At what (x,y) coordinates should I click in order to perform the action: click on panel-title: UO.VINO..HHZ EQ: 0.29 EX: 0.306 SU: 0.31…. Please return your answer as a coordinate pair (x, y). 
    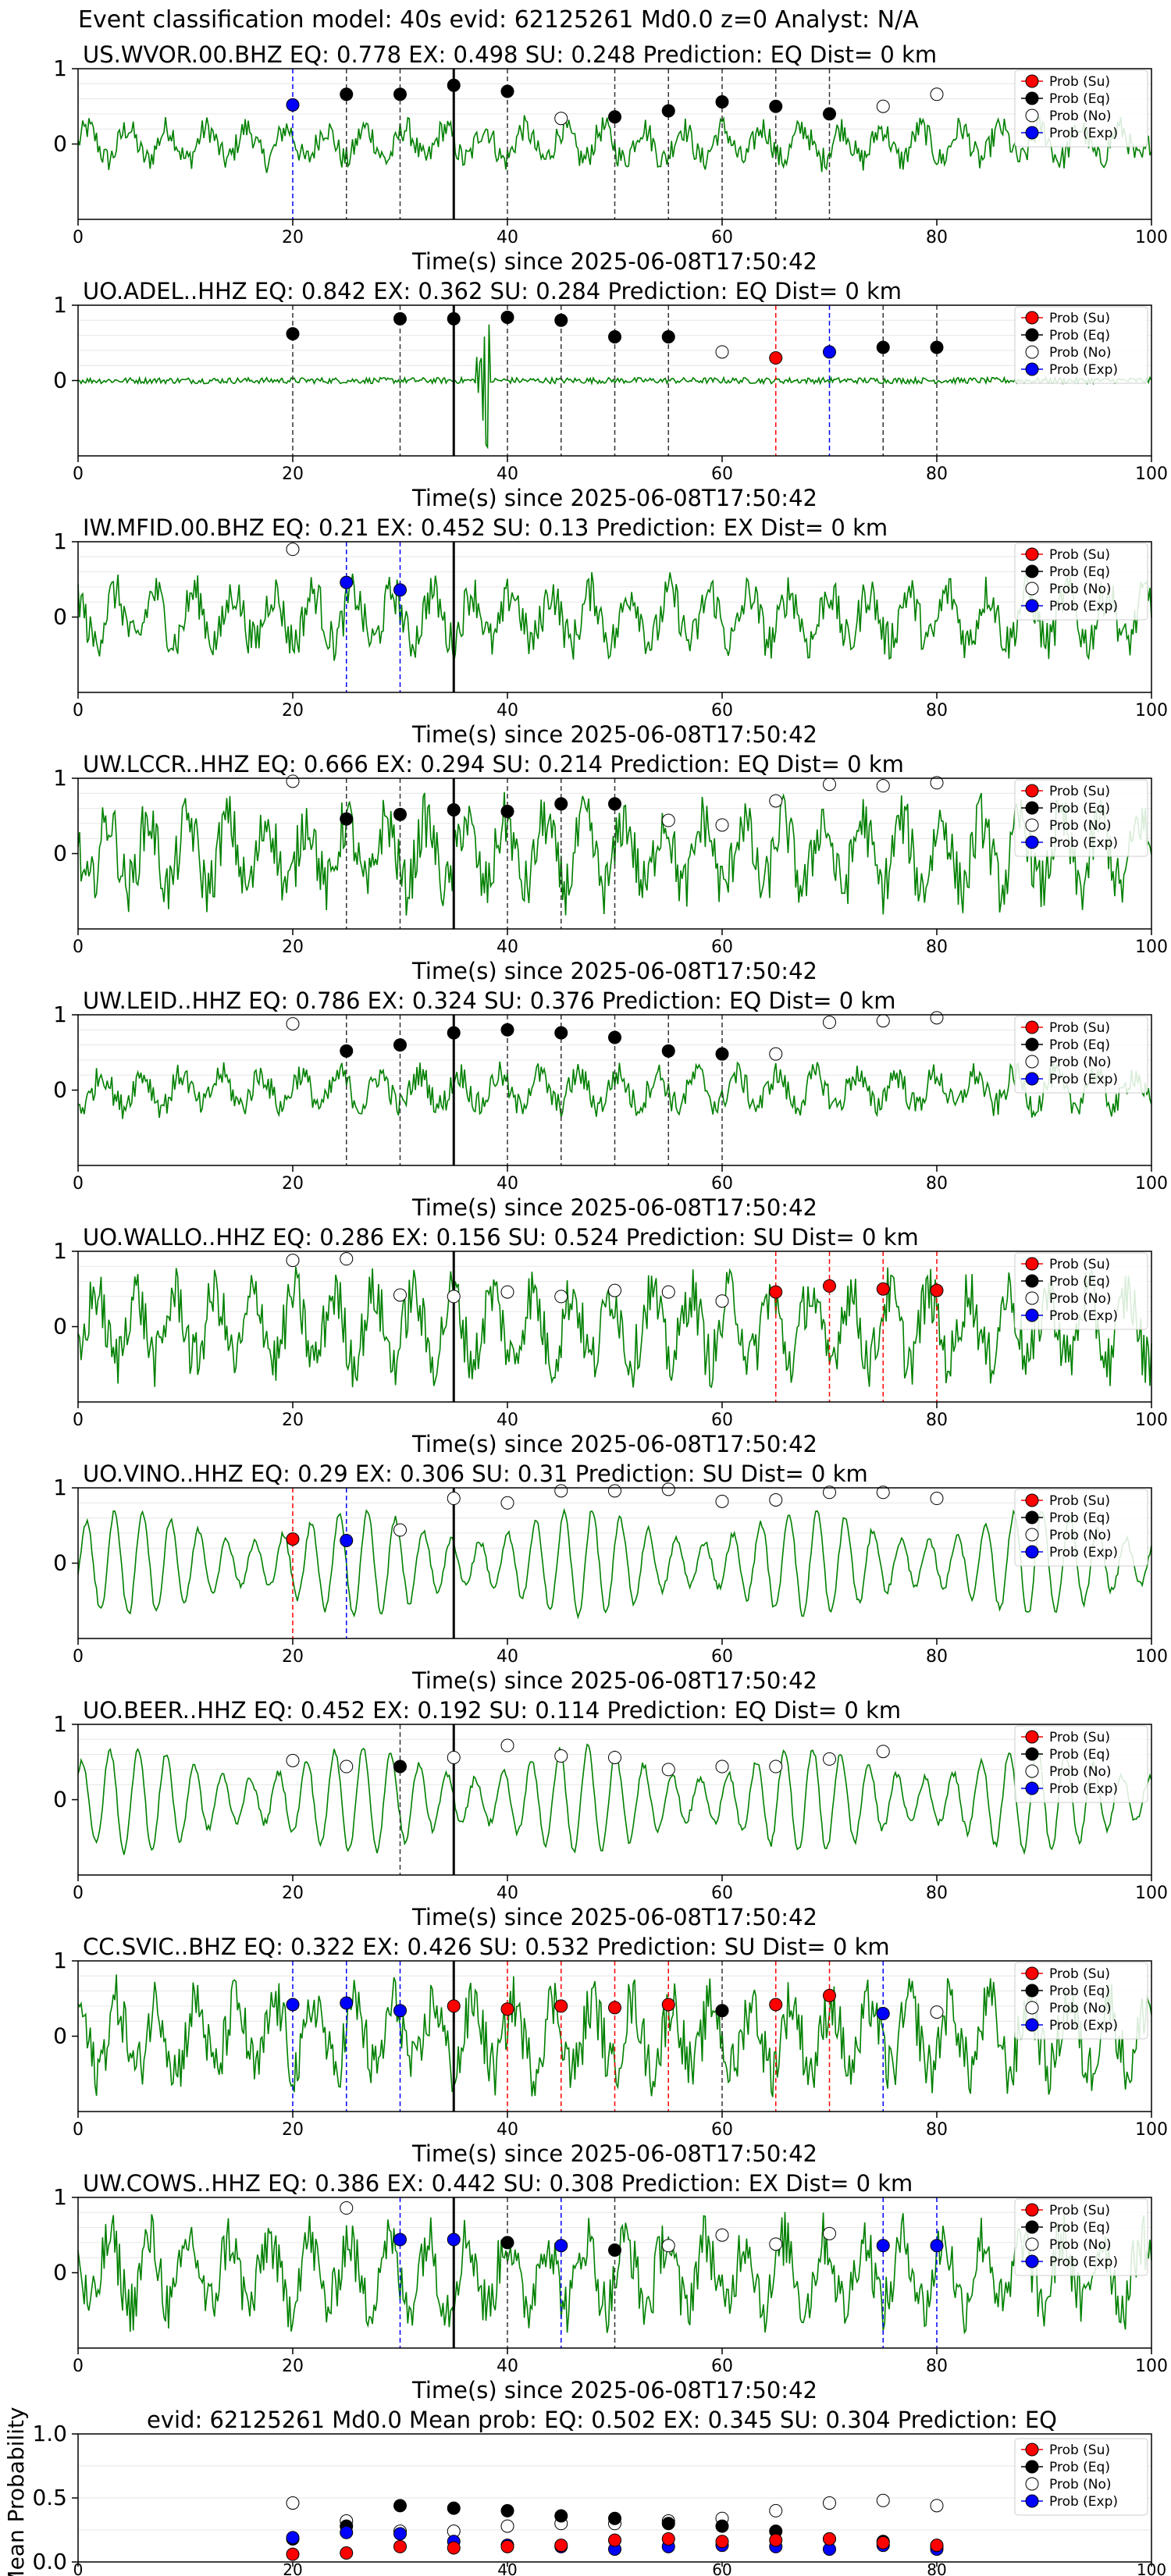
    Looking at the image, I should click on (475, 1474).